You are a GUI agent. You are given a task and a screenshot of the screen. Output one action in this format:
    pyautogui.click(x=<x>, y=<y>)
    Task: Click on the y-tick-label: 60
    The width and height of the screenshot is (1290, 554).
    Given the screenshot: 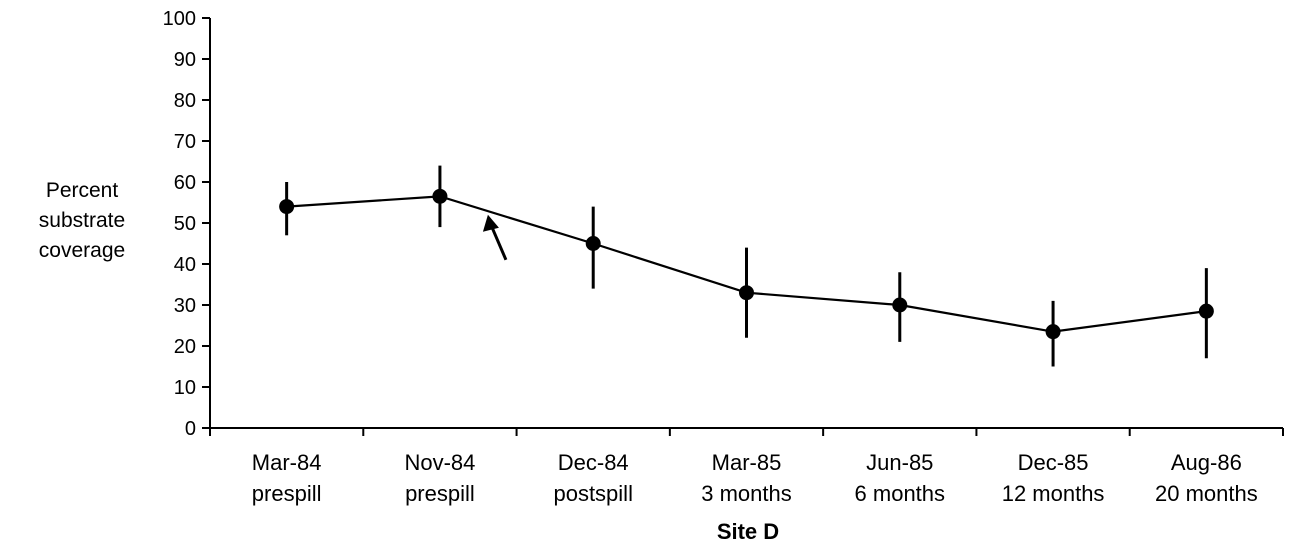 What is the action you would take?
    pyautogui.click(x=185, y=183)
    